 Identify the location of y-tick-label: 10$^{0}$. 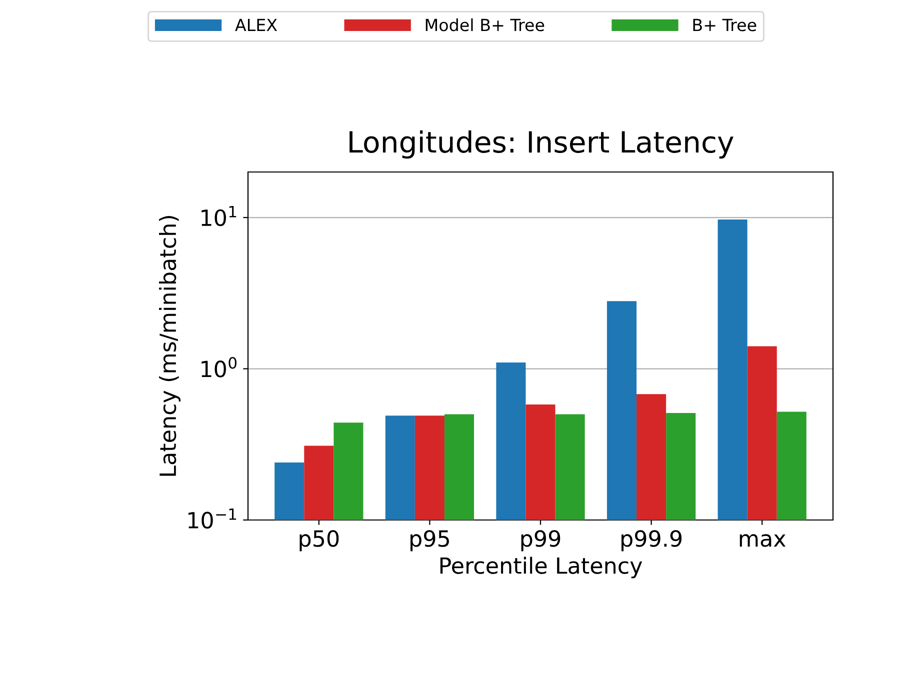
(219, 367).